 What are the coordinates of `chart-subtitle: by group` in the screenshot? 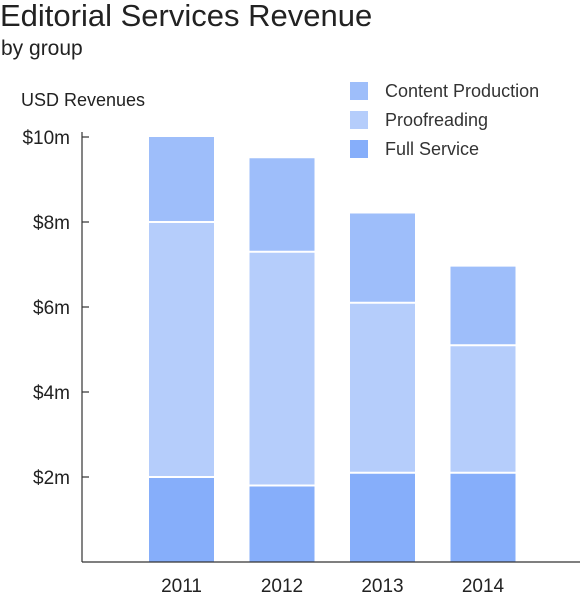 It's located at (42, 48).